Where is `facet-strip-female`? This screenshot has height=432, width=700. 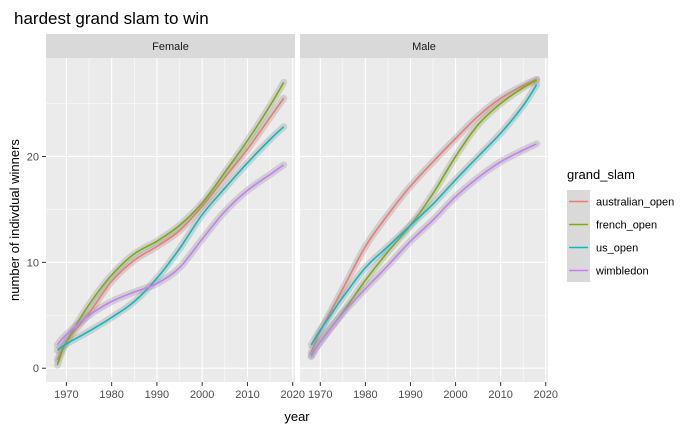 facet-strip-female is located at coordinates (170, 46).